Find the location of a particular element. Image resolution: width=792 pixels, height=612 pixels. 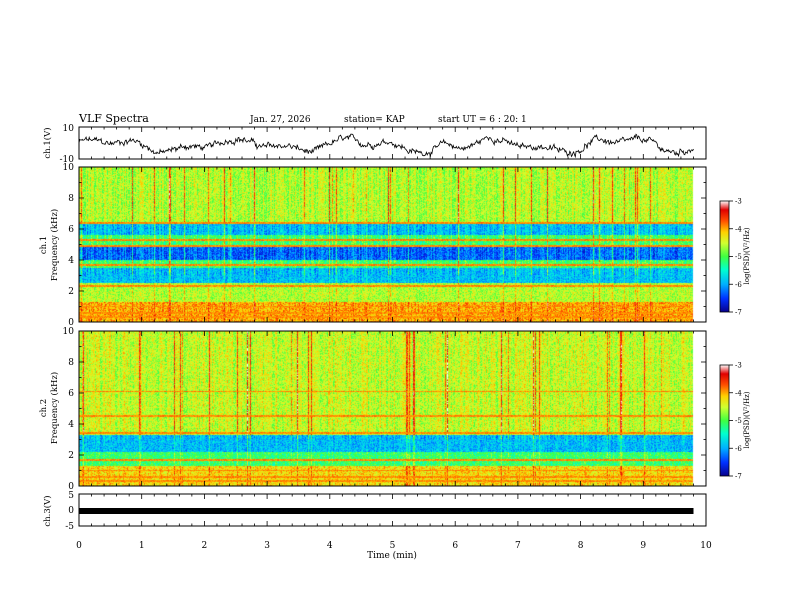

x-tick-label: 2 is located at coordinates (205, 546).